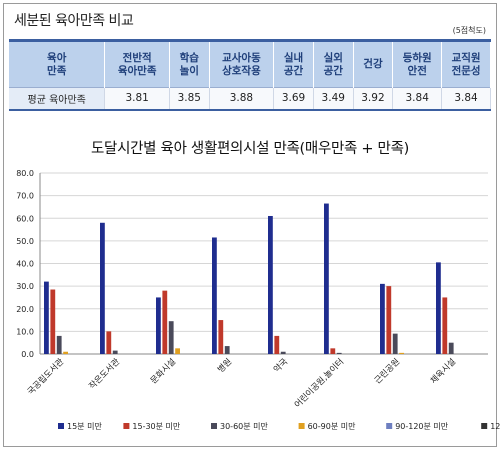  I want to click on legend-label: 120분 이상, so click(495, 426).